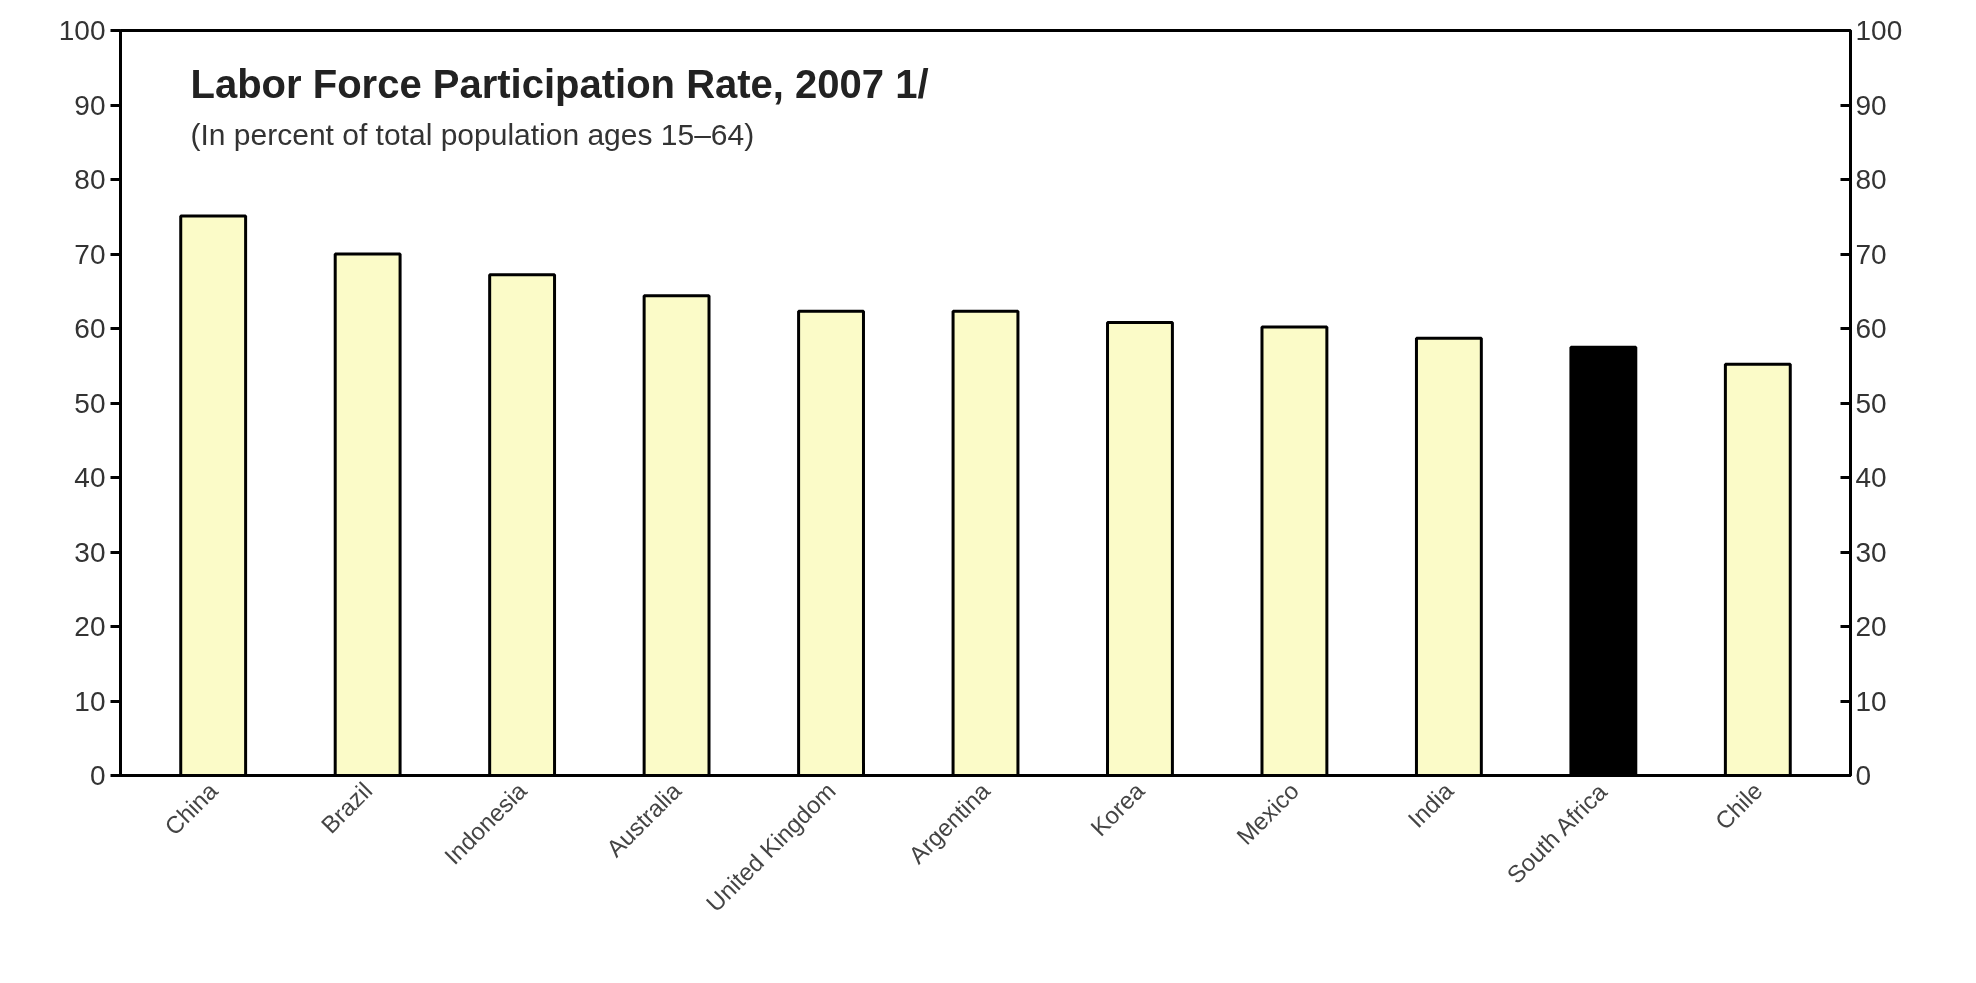 This screenshot has width=1976, height=983. What do you see at coordinates (1871, 477) in the screenshot?
I see `y2-tick-label: 40` at bounding box center [1871, 477].